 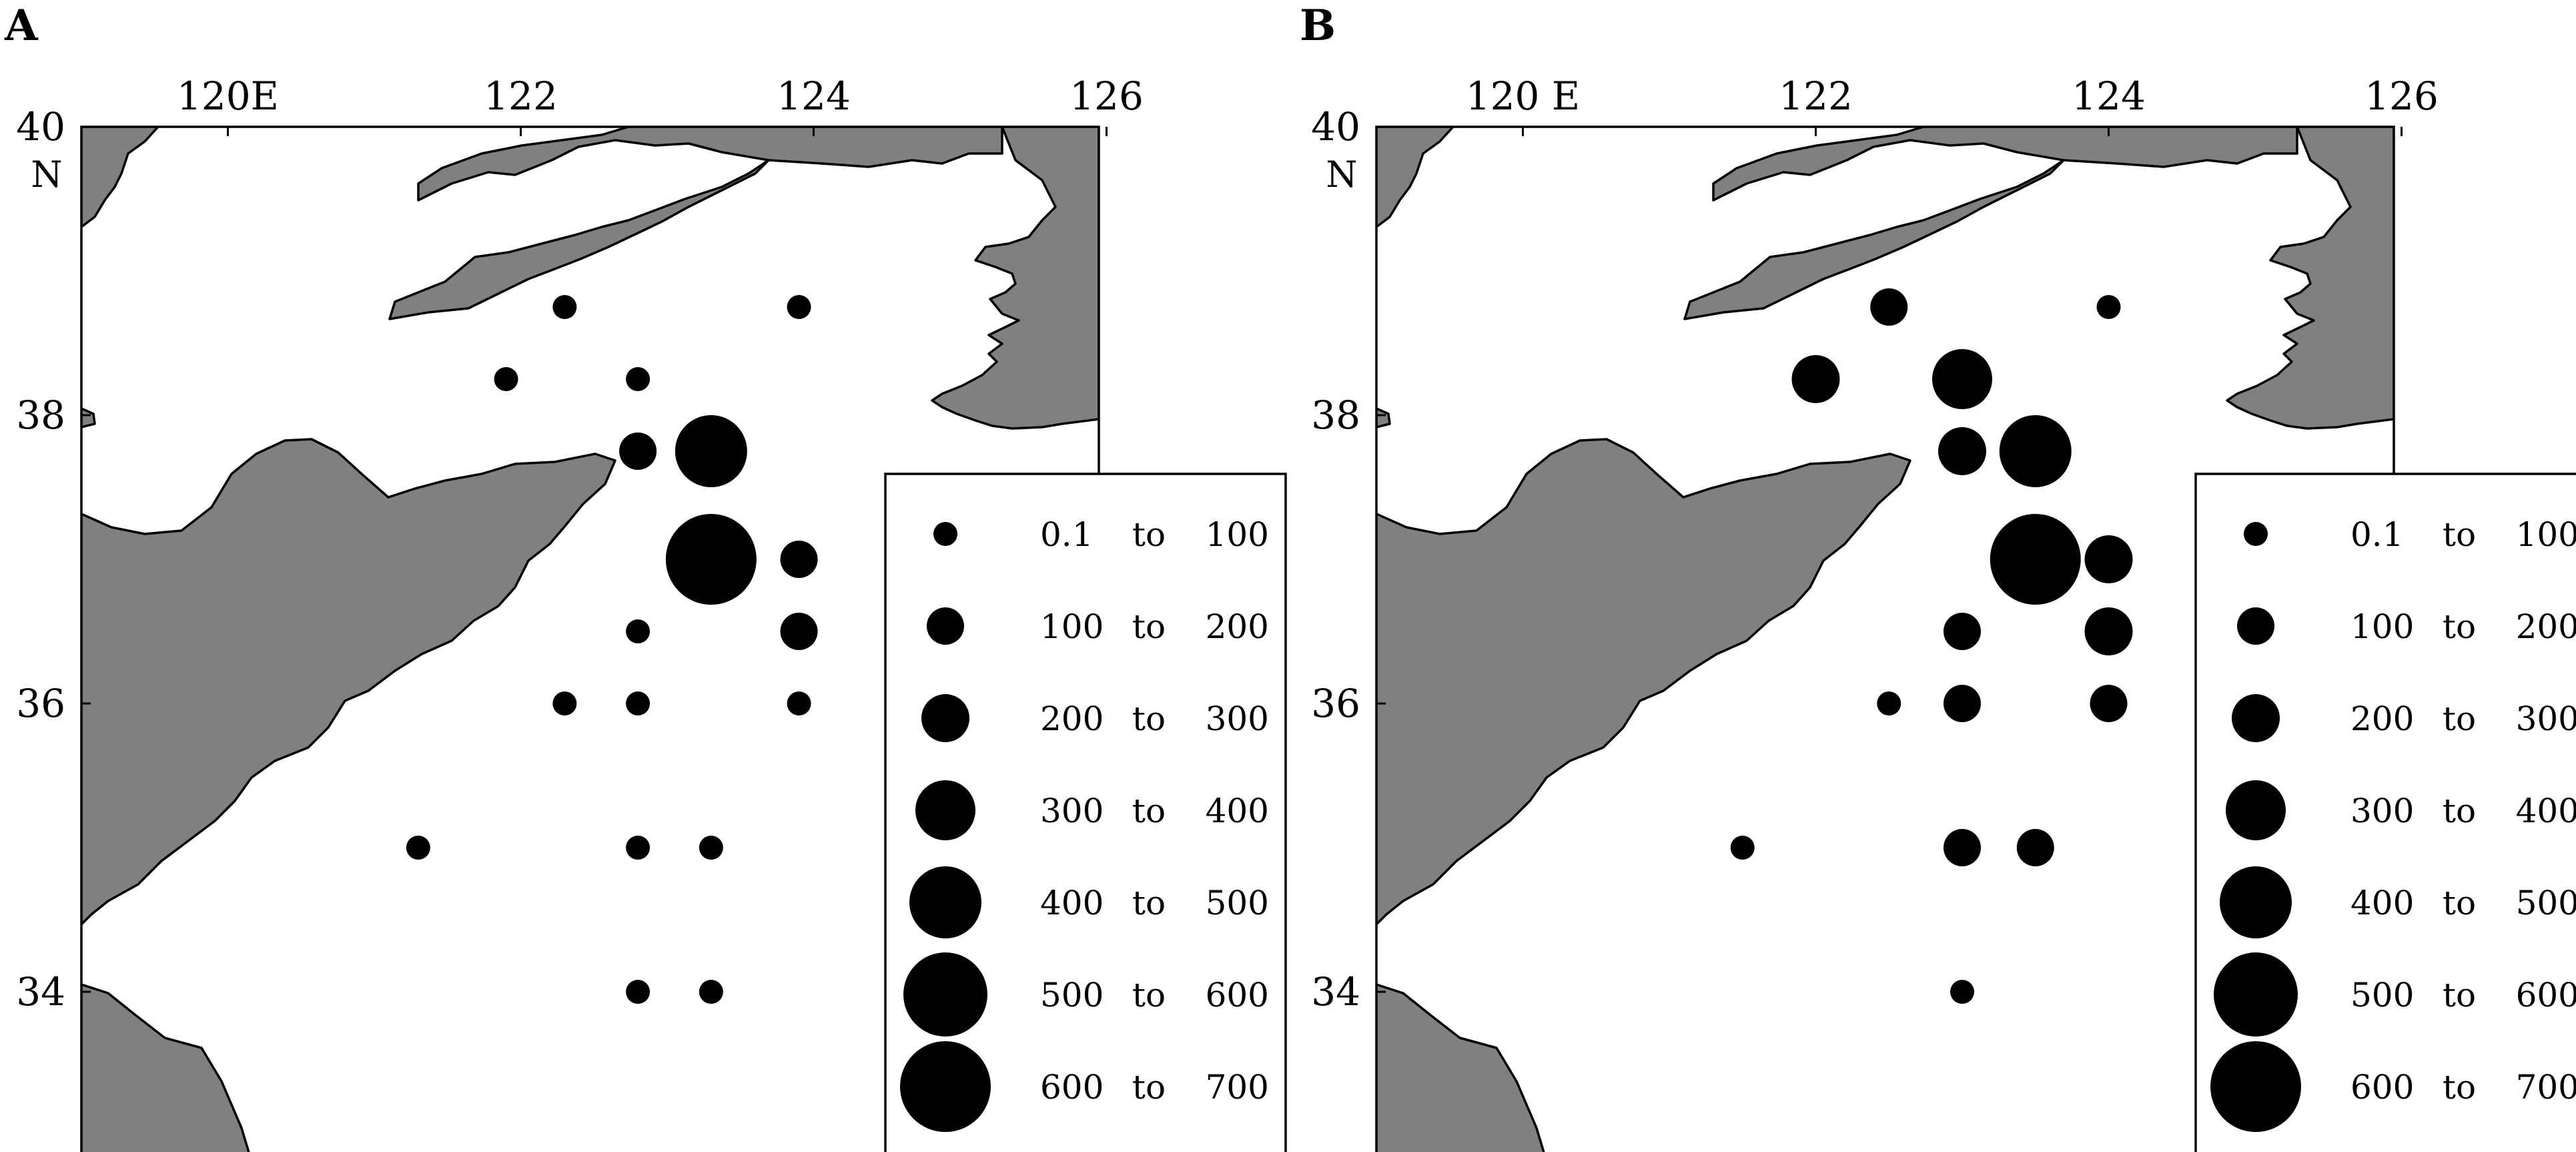 I want to click on legend-from: 300, so click(x=2382, y=811).